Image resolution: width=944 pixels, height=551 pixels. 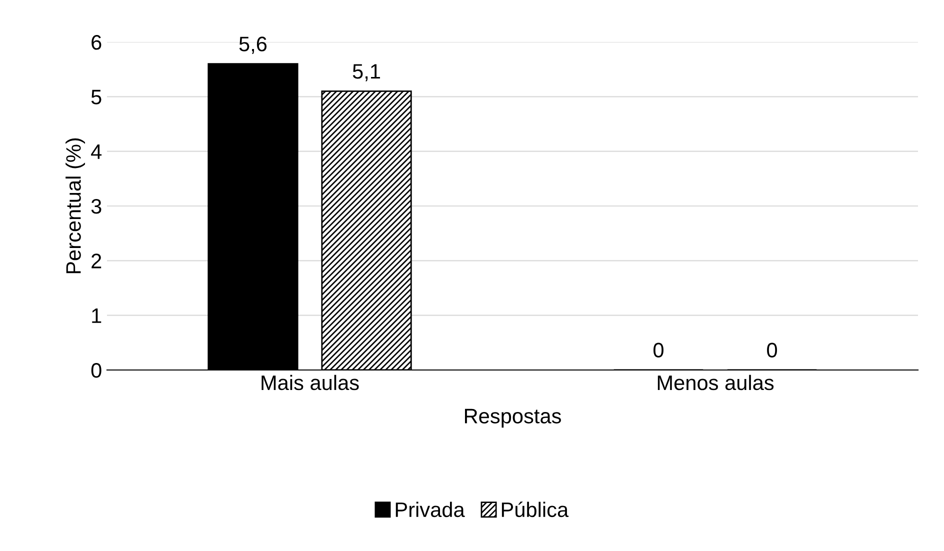 I want to click on legend-label: Privada, so click(x=430, y=510).